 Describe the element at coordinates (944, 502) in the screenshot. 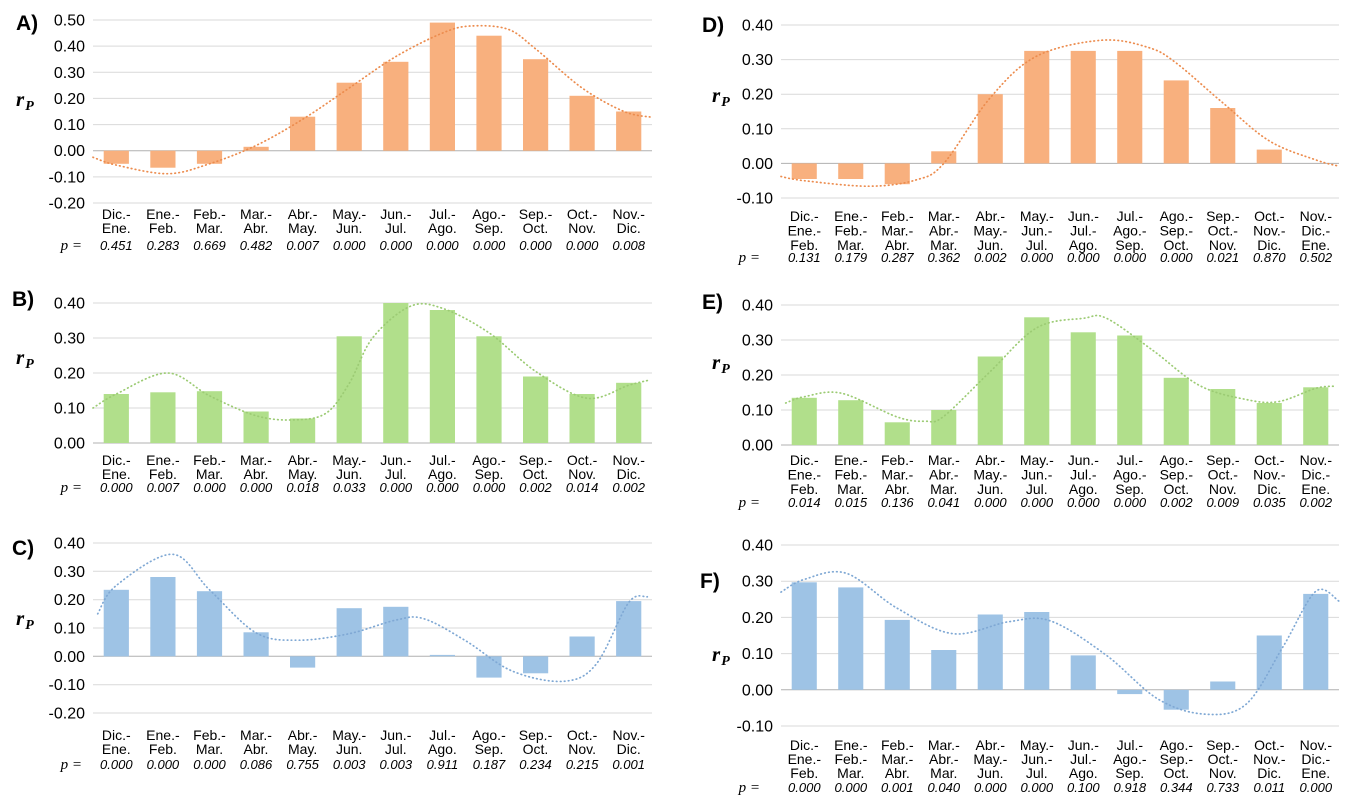

I see `p-value: 0.041` at that location.